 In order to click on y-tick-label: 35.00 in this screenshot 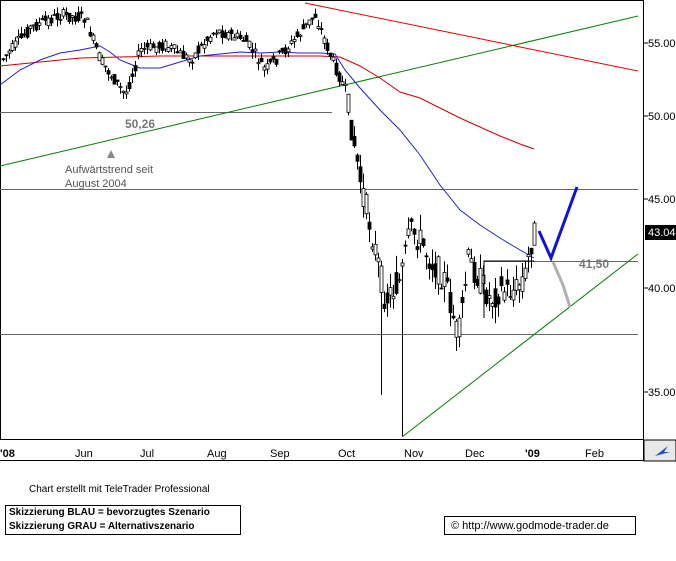, I will do `click(662, 393)`.